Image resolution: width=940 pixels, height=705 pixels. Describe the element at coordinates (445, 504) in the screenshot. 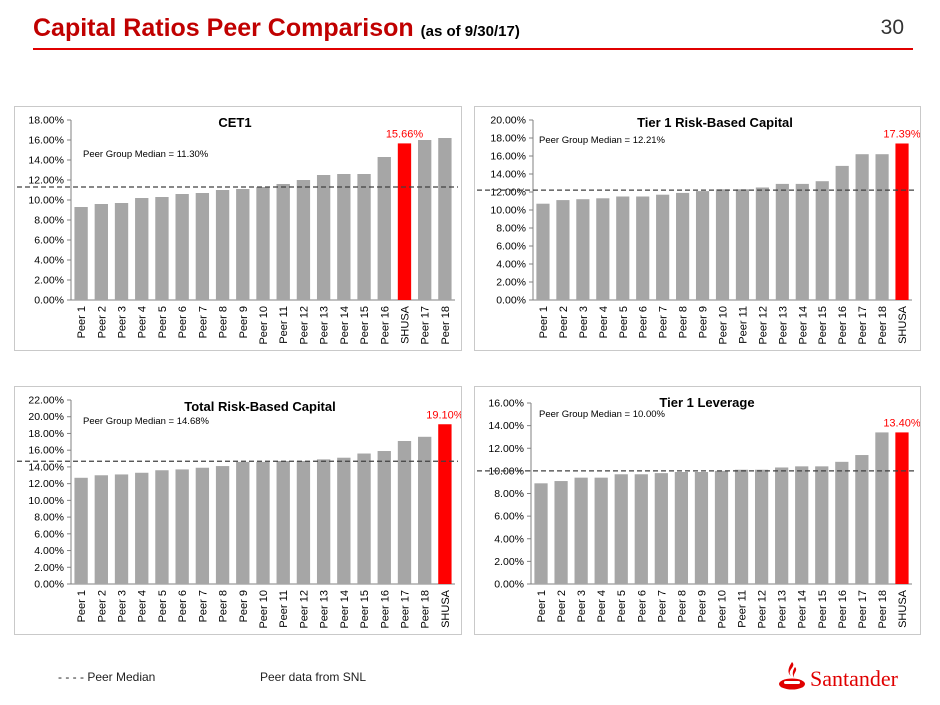

I see `chart3-bar-shusa` at that location.